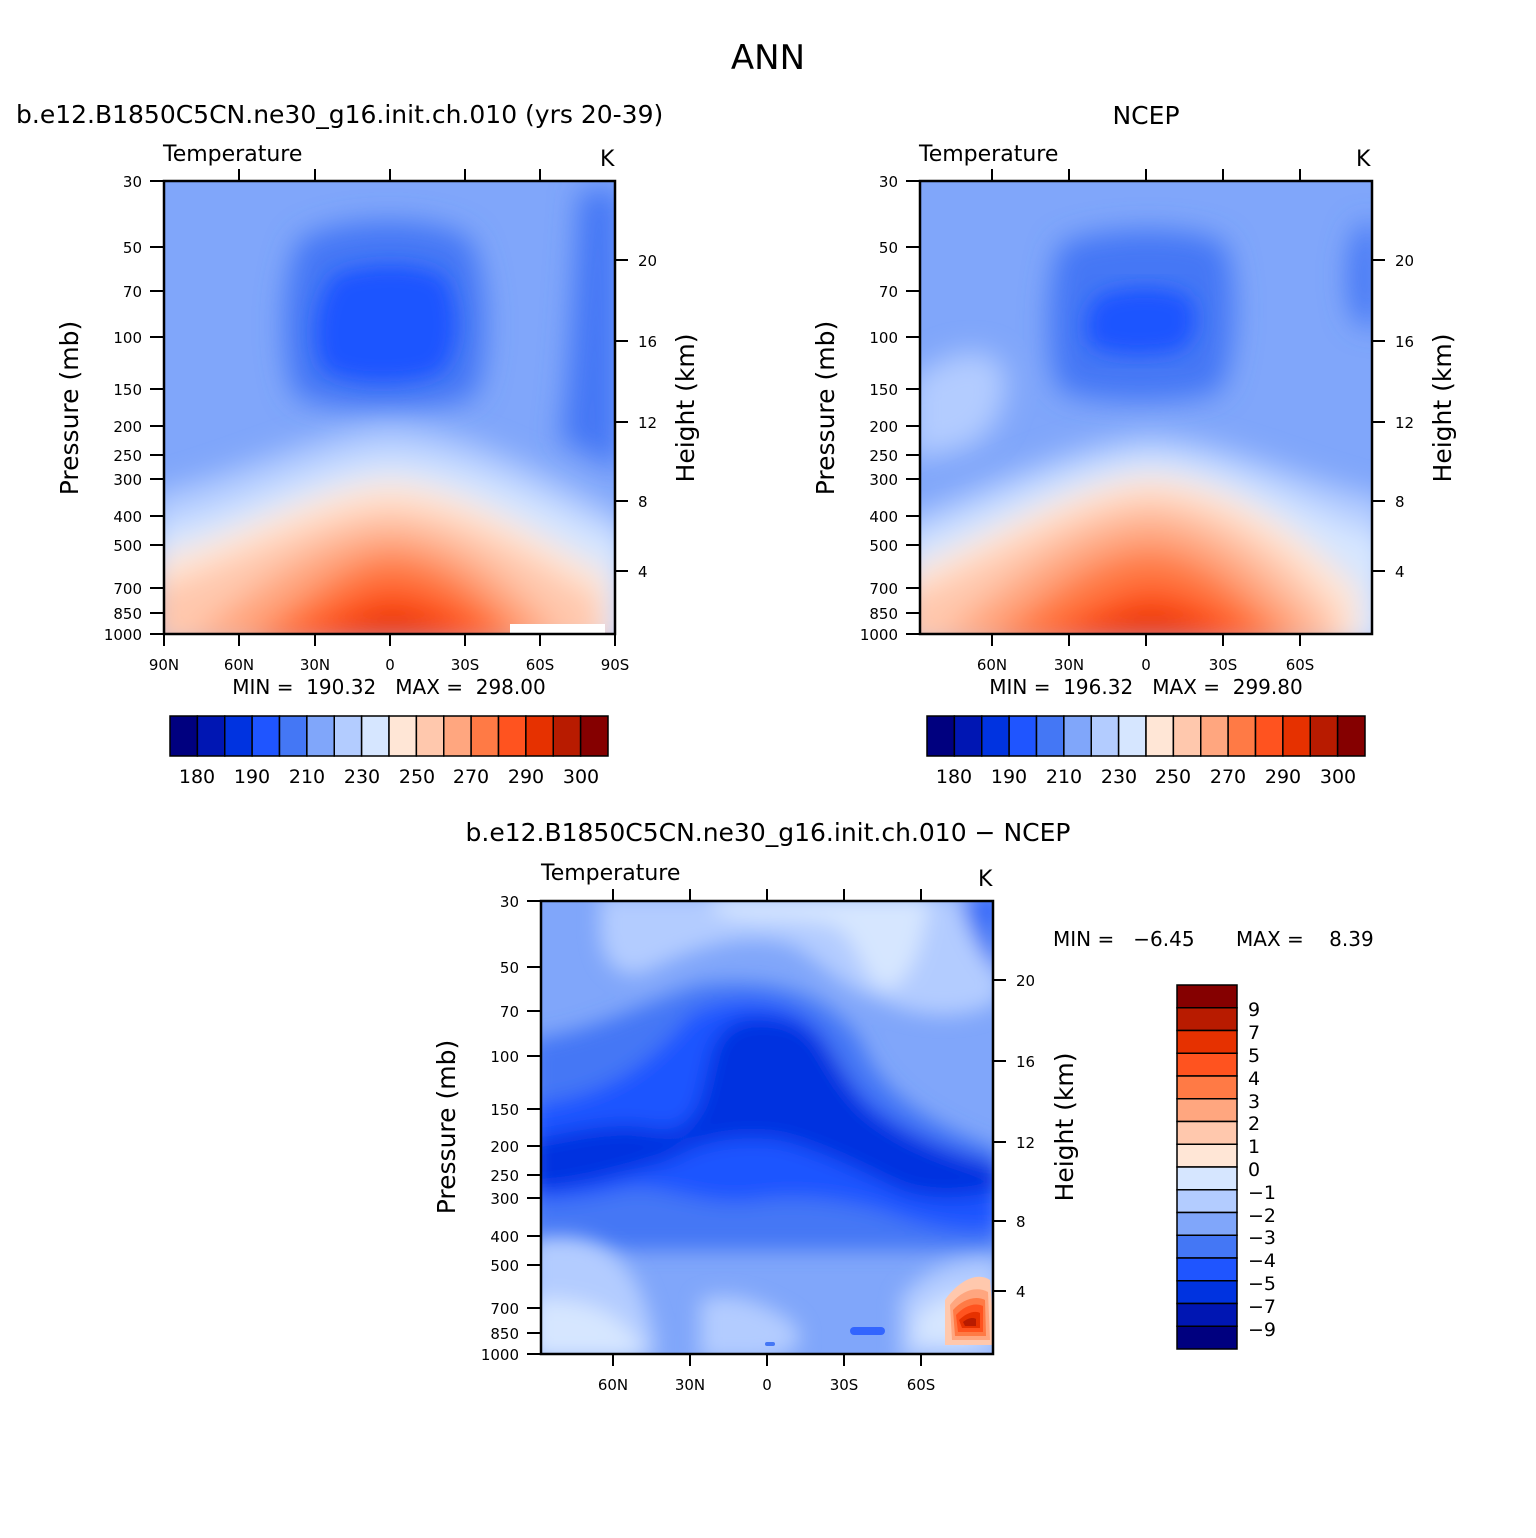 The width and height of the screenshot is (1536, 1538). I want to click on colorbar-label: −5, so click(1262, 1284).